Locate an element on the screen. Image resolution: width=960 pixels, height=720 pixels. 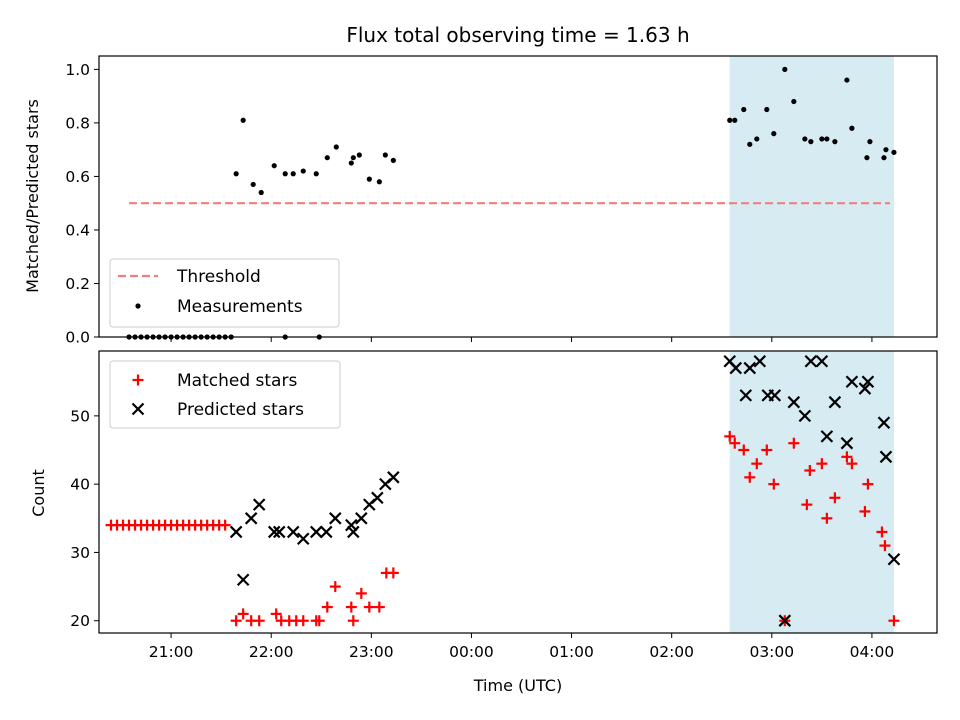
legend-measurement-label: Measurements is located at coordinates (240, 307).